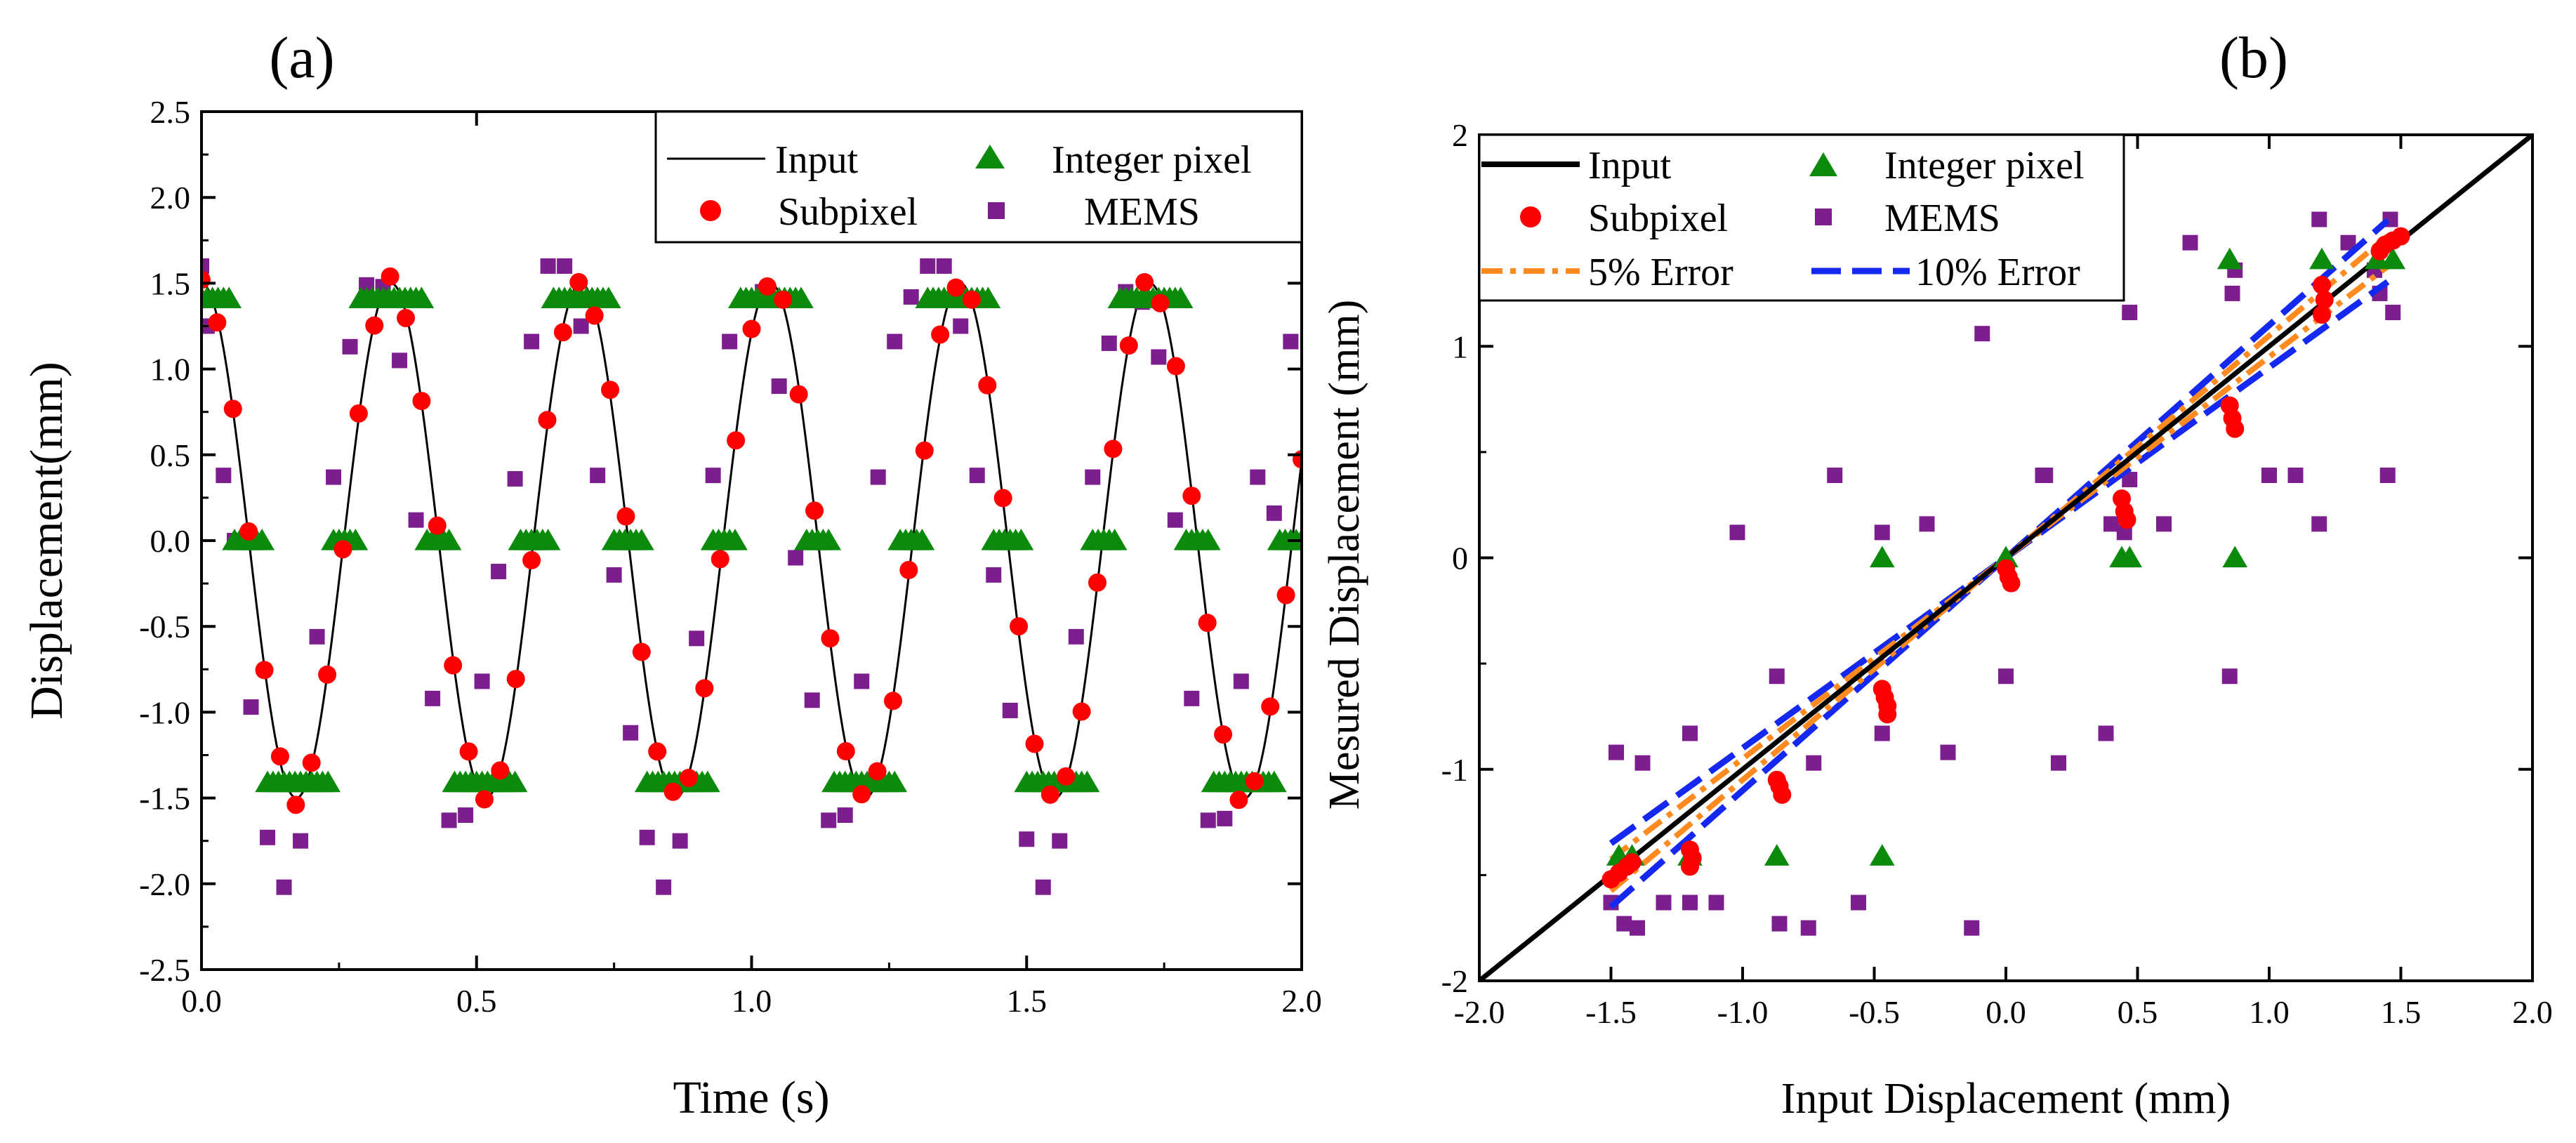  Describe the element at coordinates (1460, 135) in the screenshot. I see `y-tick-label: 2` at that location.